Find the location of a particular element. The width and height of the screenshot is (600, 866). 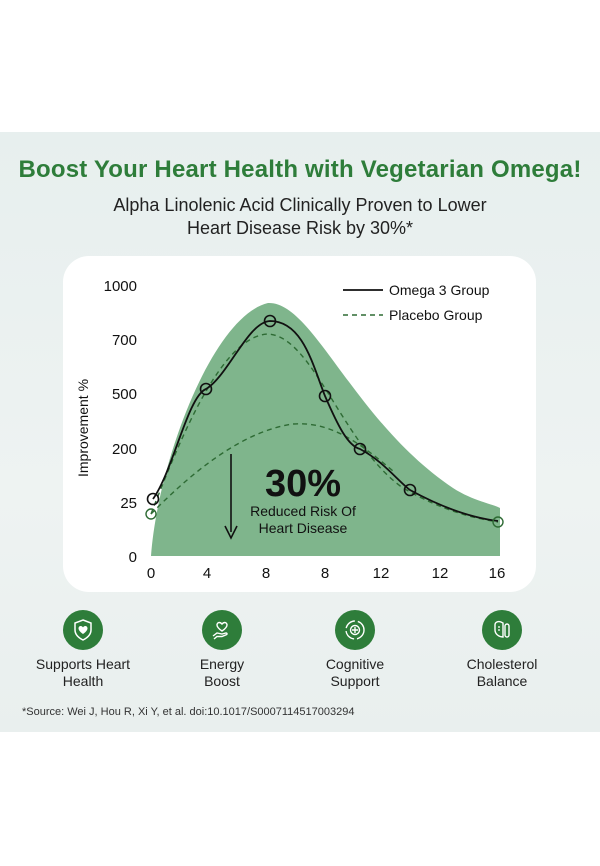

feature-label: Cholesterol Balance is located at coordinates (502, 672).